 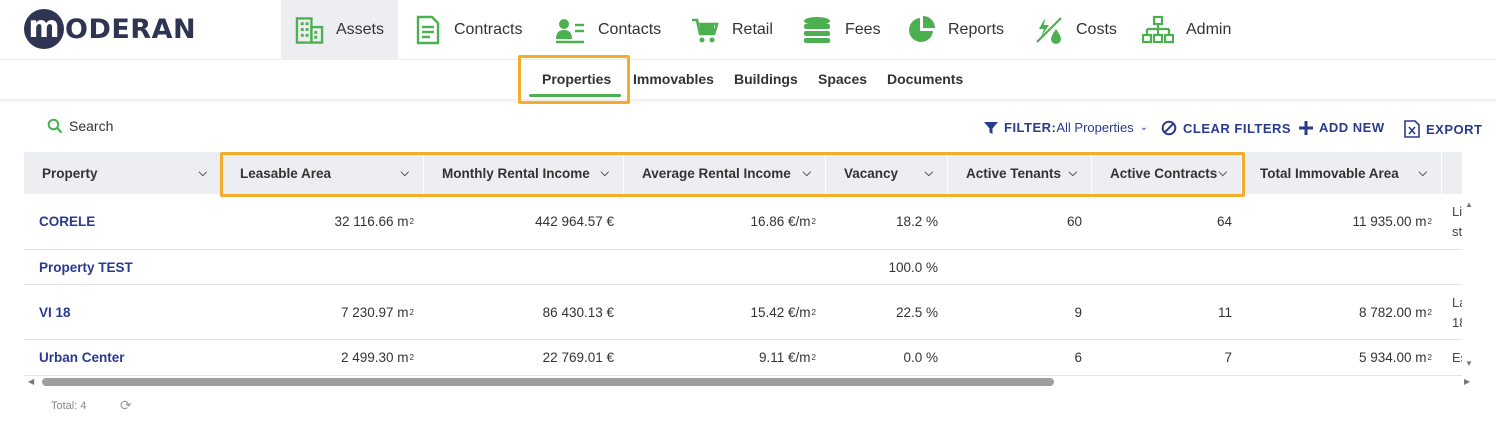 I want to click on search-button: Search, so click(x=80, y=126).